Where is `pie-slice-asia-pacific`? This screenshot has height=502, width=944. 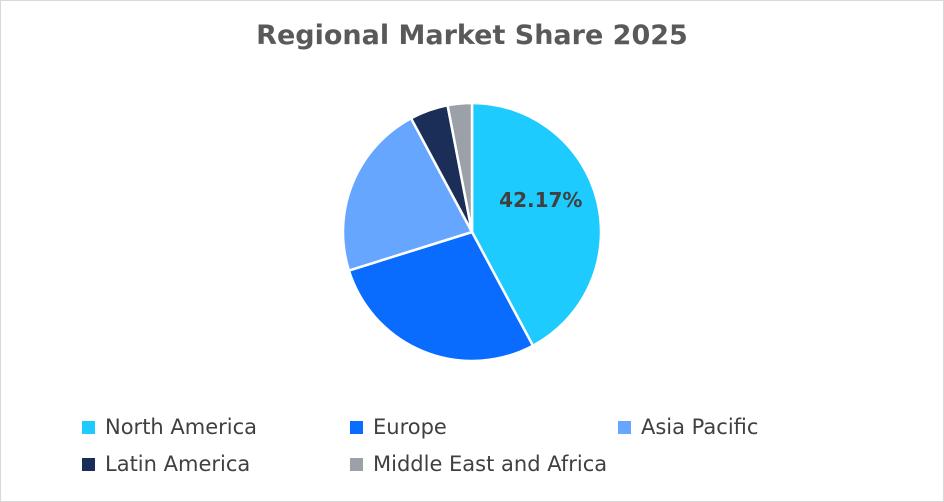 pie-slice-asia-pacific is located at coordinates (407, 194).